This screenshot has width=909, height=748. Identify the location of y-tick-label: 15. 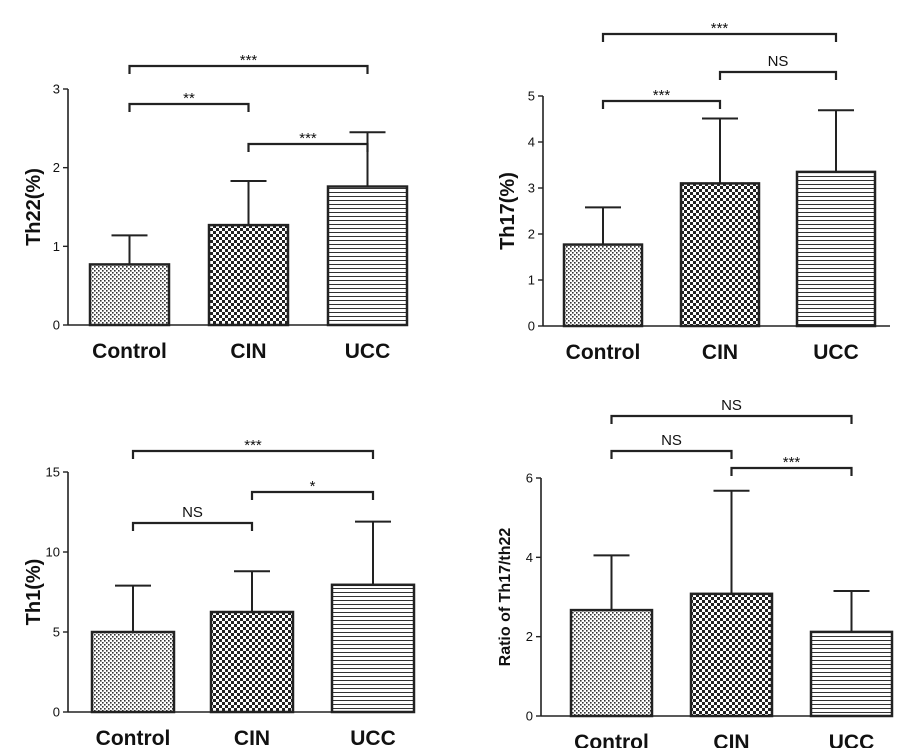
(53, 472).